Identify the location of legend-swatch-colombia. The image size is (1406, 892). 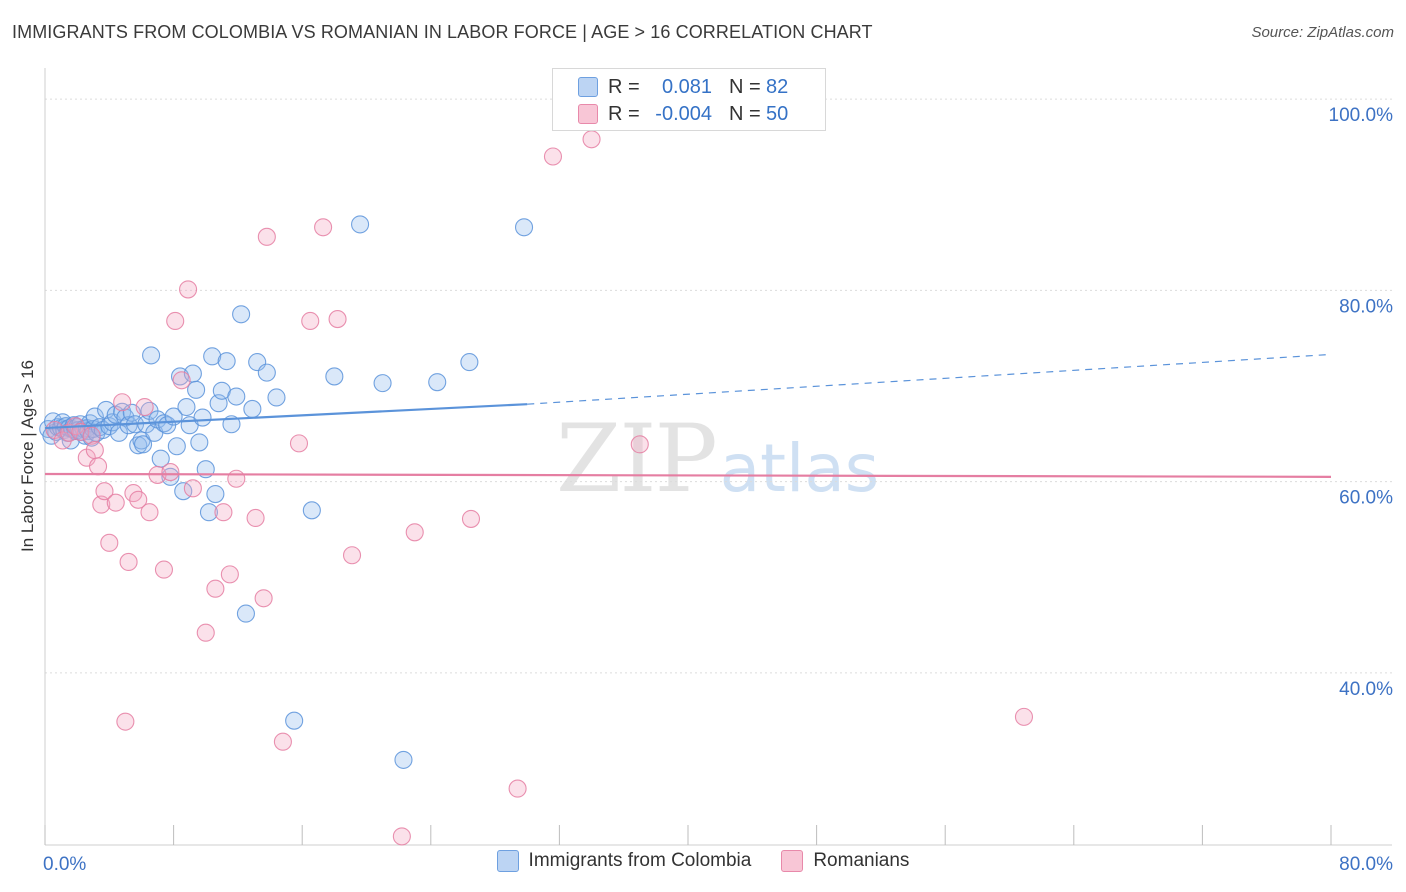
(507, 861).